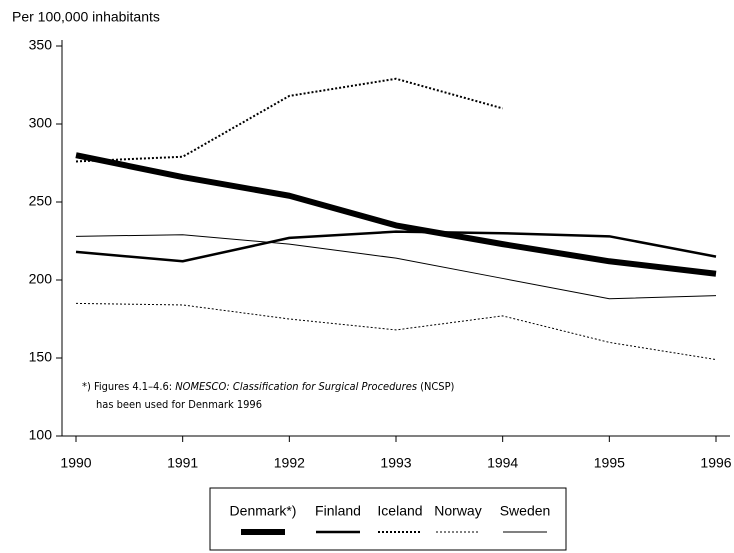 The image size is (734, 553). I want to click on y-tick-label: 350, so click(41, 45).